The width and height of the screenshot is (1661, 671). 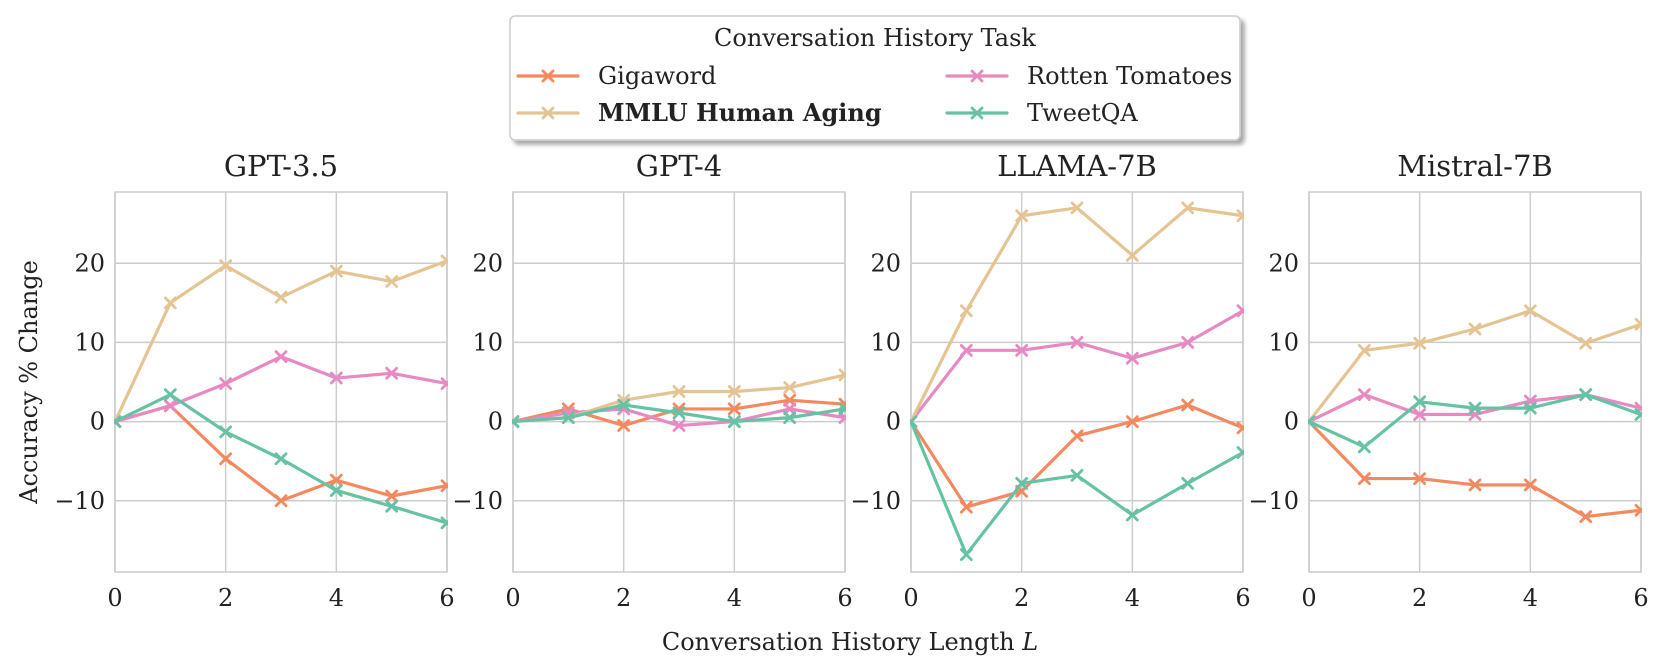 I want to click on panel-gpt-3-5-series, so click(x=281, y=392).